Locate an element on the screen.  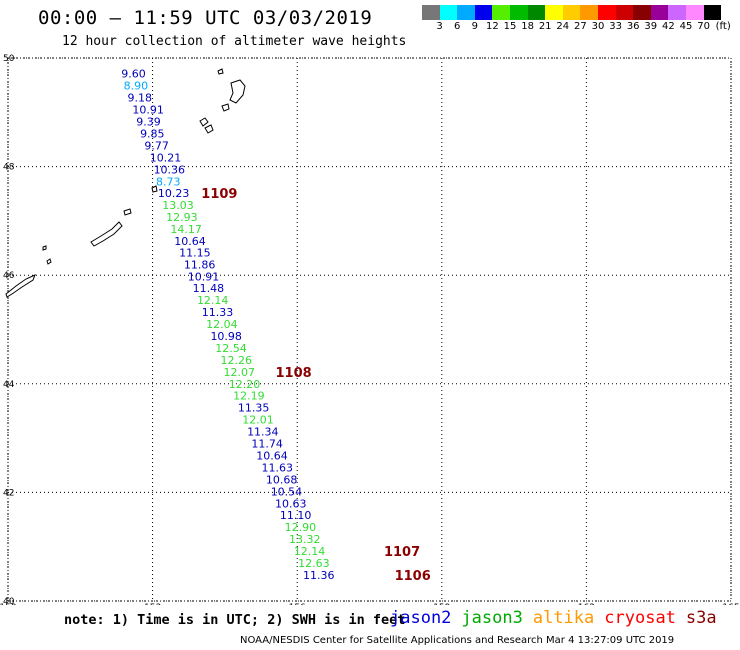
legend-label: 39 is located at coordinates (651, 26).